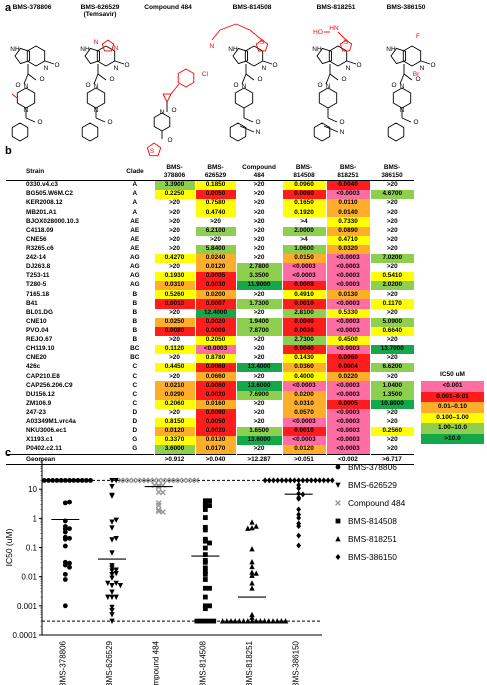 The height and width of the screenshot is (685, 487). I want to click on atom-label: S, so click(152, 151).